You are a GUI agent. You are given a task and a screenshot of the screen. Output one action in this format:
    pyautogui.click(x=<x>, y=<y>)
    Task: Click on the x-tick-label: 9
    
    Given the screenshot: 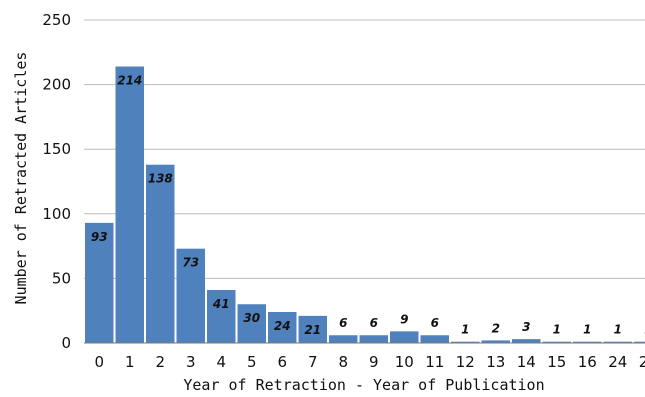 What is the action you would take?
    pyautogui.click(x=374, y=362)
    